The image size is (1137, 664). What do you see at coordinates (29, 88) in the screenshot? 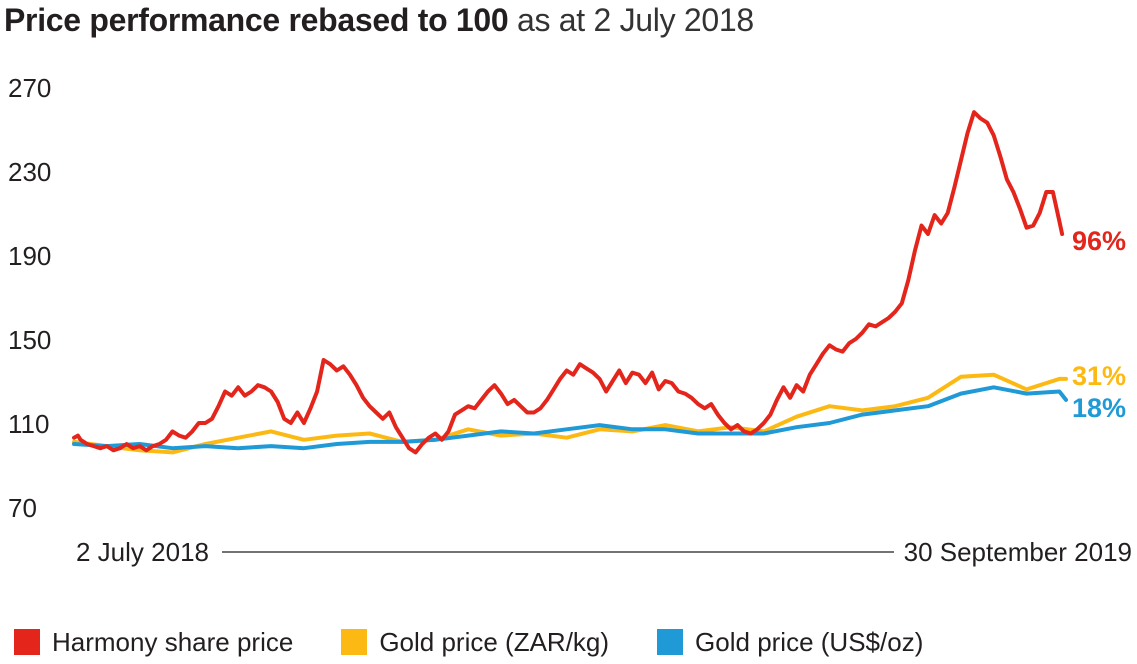
I see `y-tick-270: 270` at bounding box center [29, 88].